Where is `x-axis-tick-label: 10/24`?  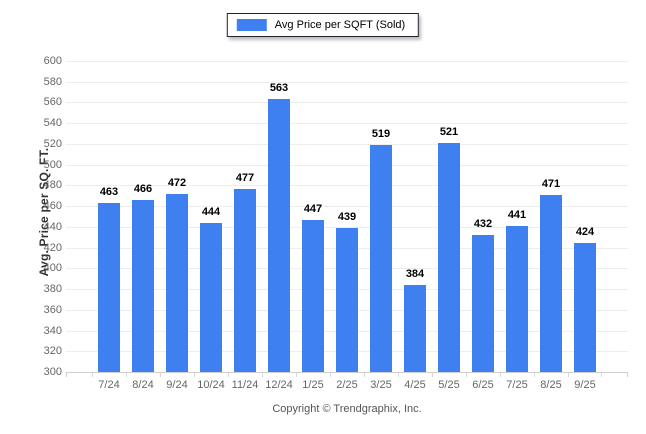 x-axis-tick-label: 10/24 is located at coordinates (211, 385).